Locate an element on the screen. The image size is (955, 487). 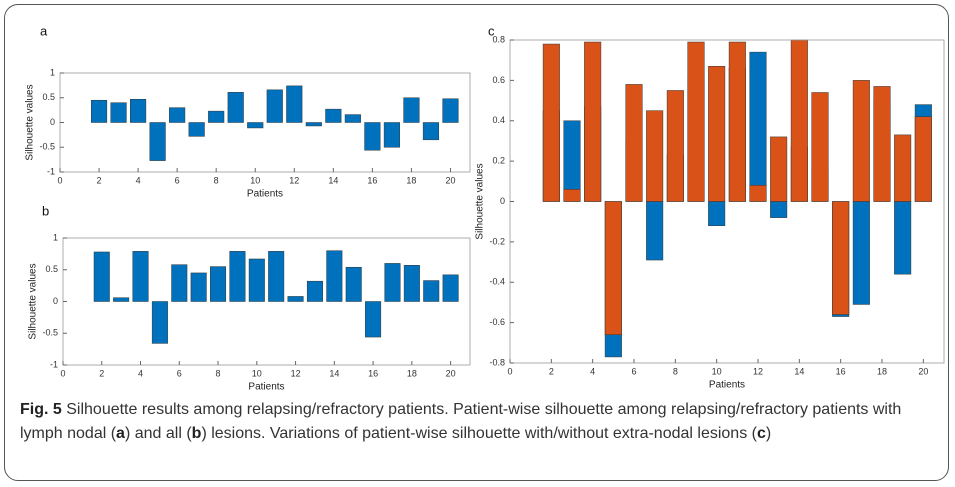
y-tick-label: -0.4 is located at coordinates (497, 282).